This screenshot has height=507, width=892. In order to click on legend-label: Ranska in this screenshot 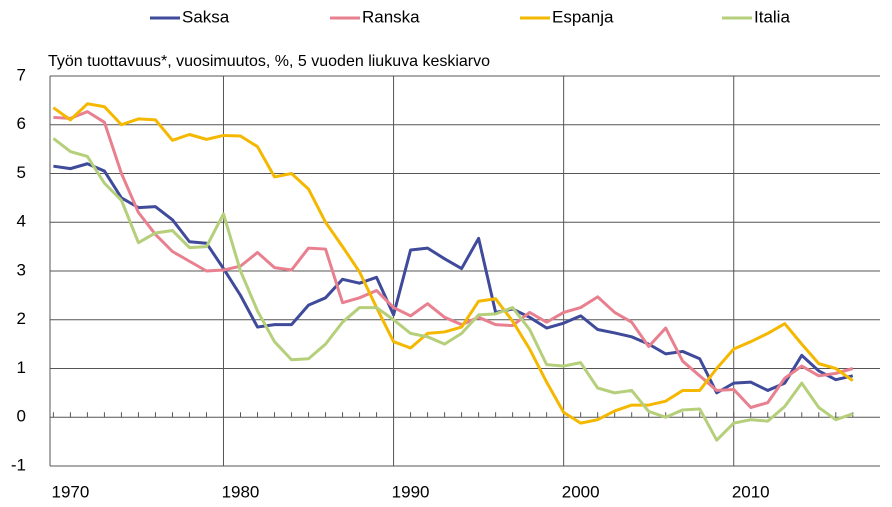, I will do `click(391, 16)`.